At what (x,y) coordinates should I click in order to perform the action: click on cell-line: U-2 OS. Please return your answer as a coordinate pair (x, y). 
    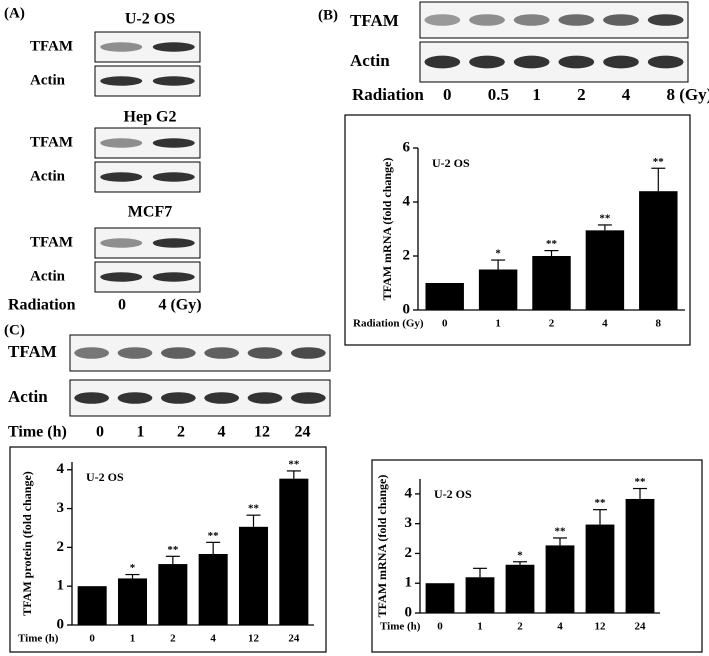
    Looking at the image, I should click on (150, 19).